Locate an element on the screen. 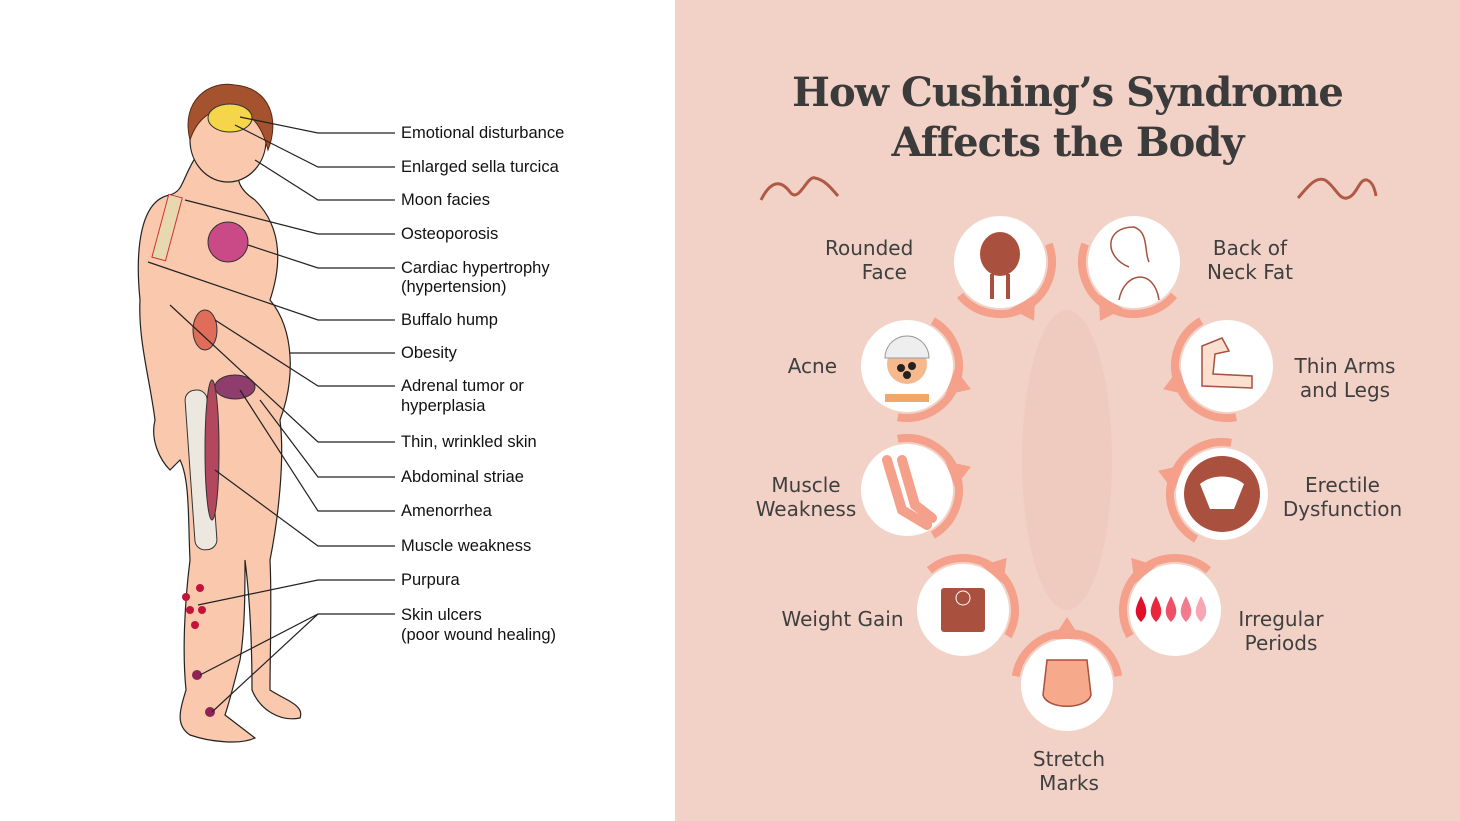 This screenshot has height=821, width=1460. muscle-icon is located at coordinates (212, 450).